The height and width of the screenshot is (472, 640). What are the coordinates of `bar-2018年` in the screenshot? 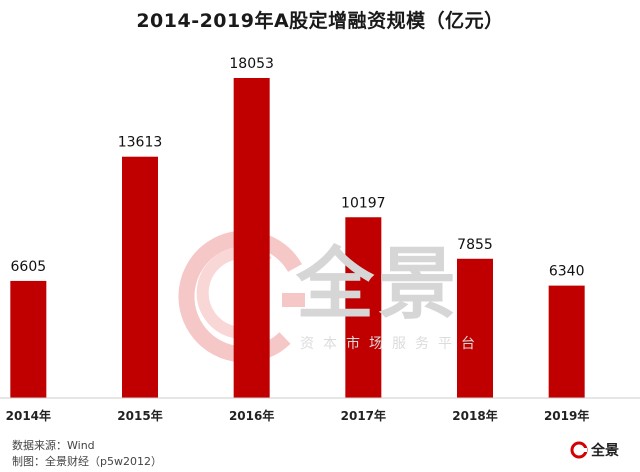 It's located at (475, 328).